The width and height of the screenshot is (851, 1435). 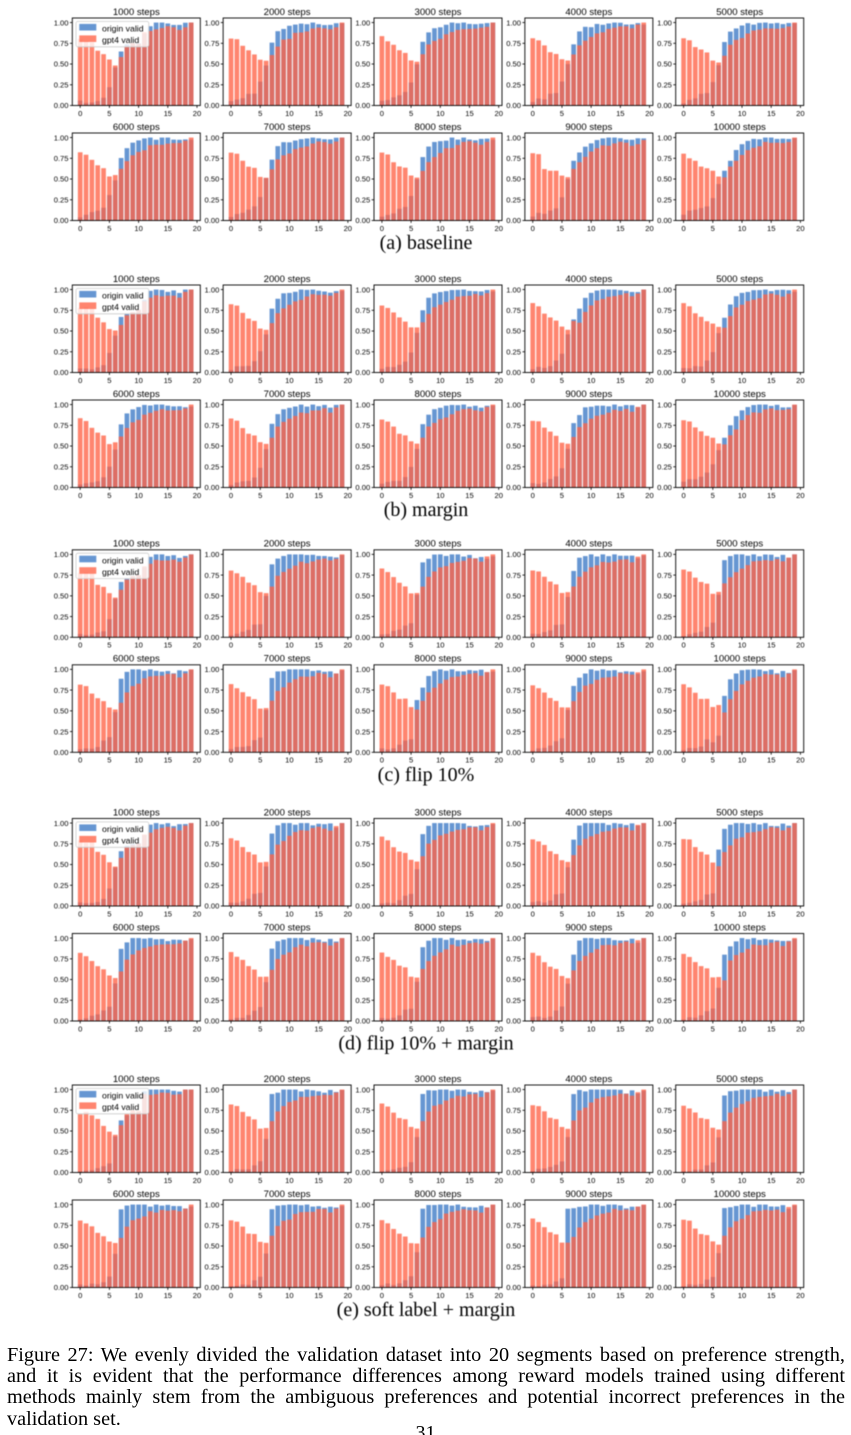 I want to click on svg-text: 3000 steps, so click(x=438, y=544).